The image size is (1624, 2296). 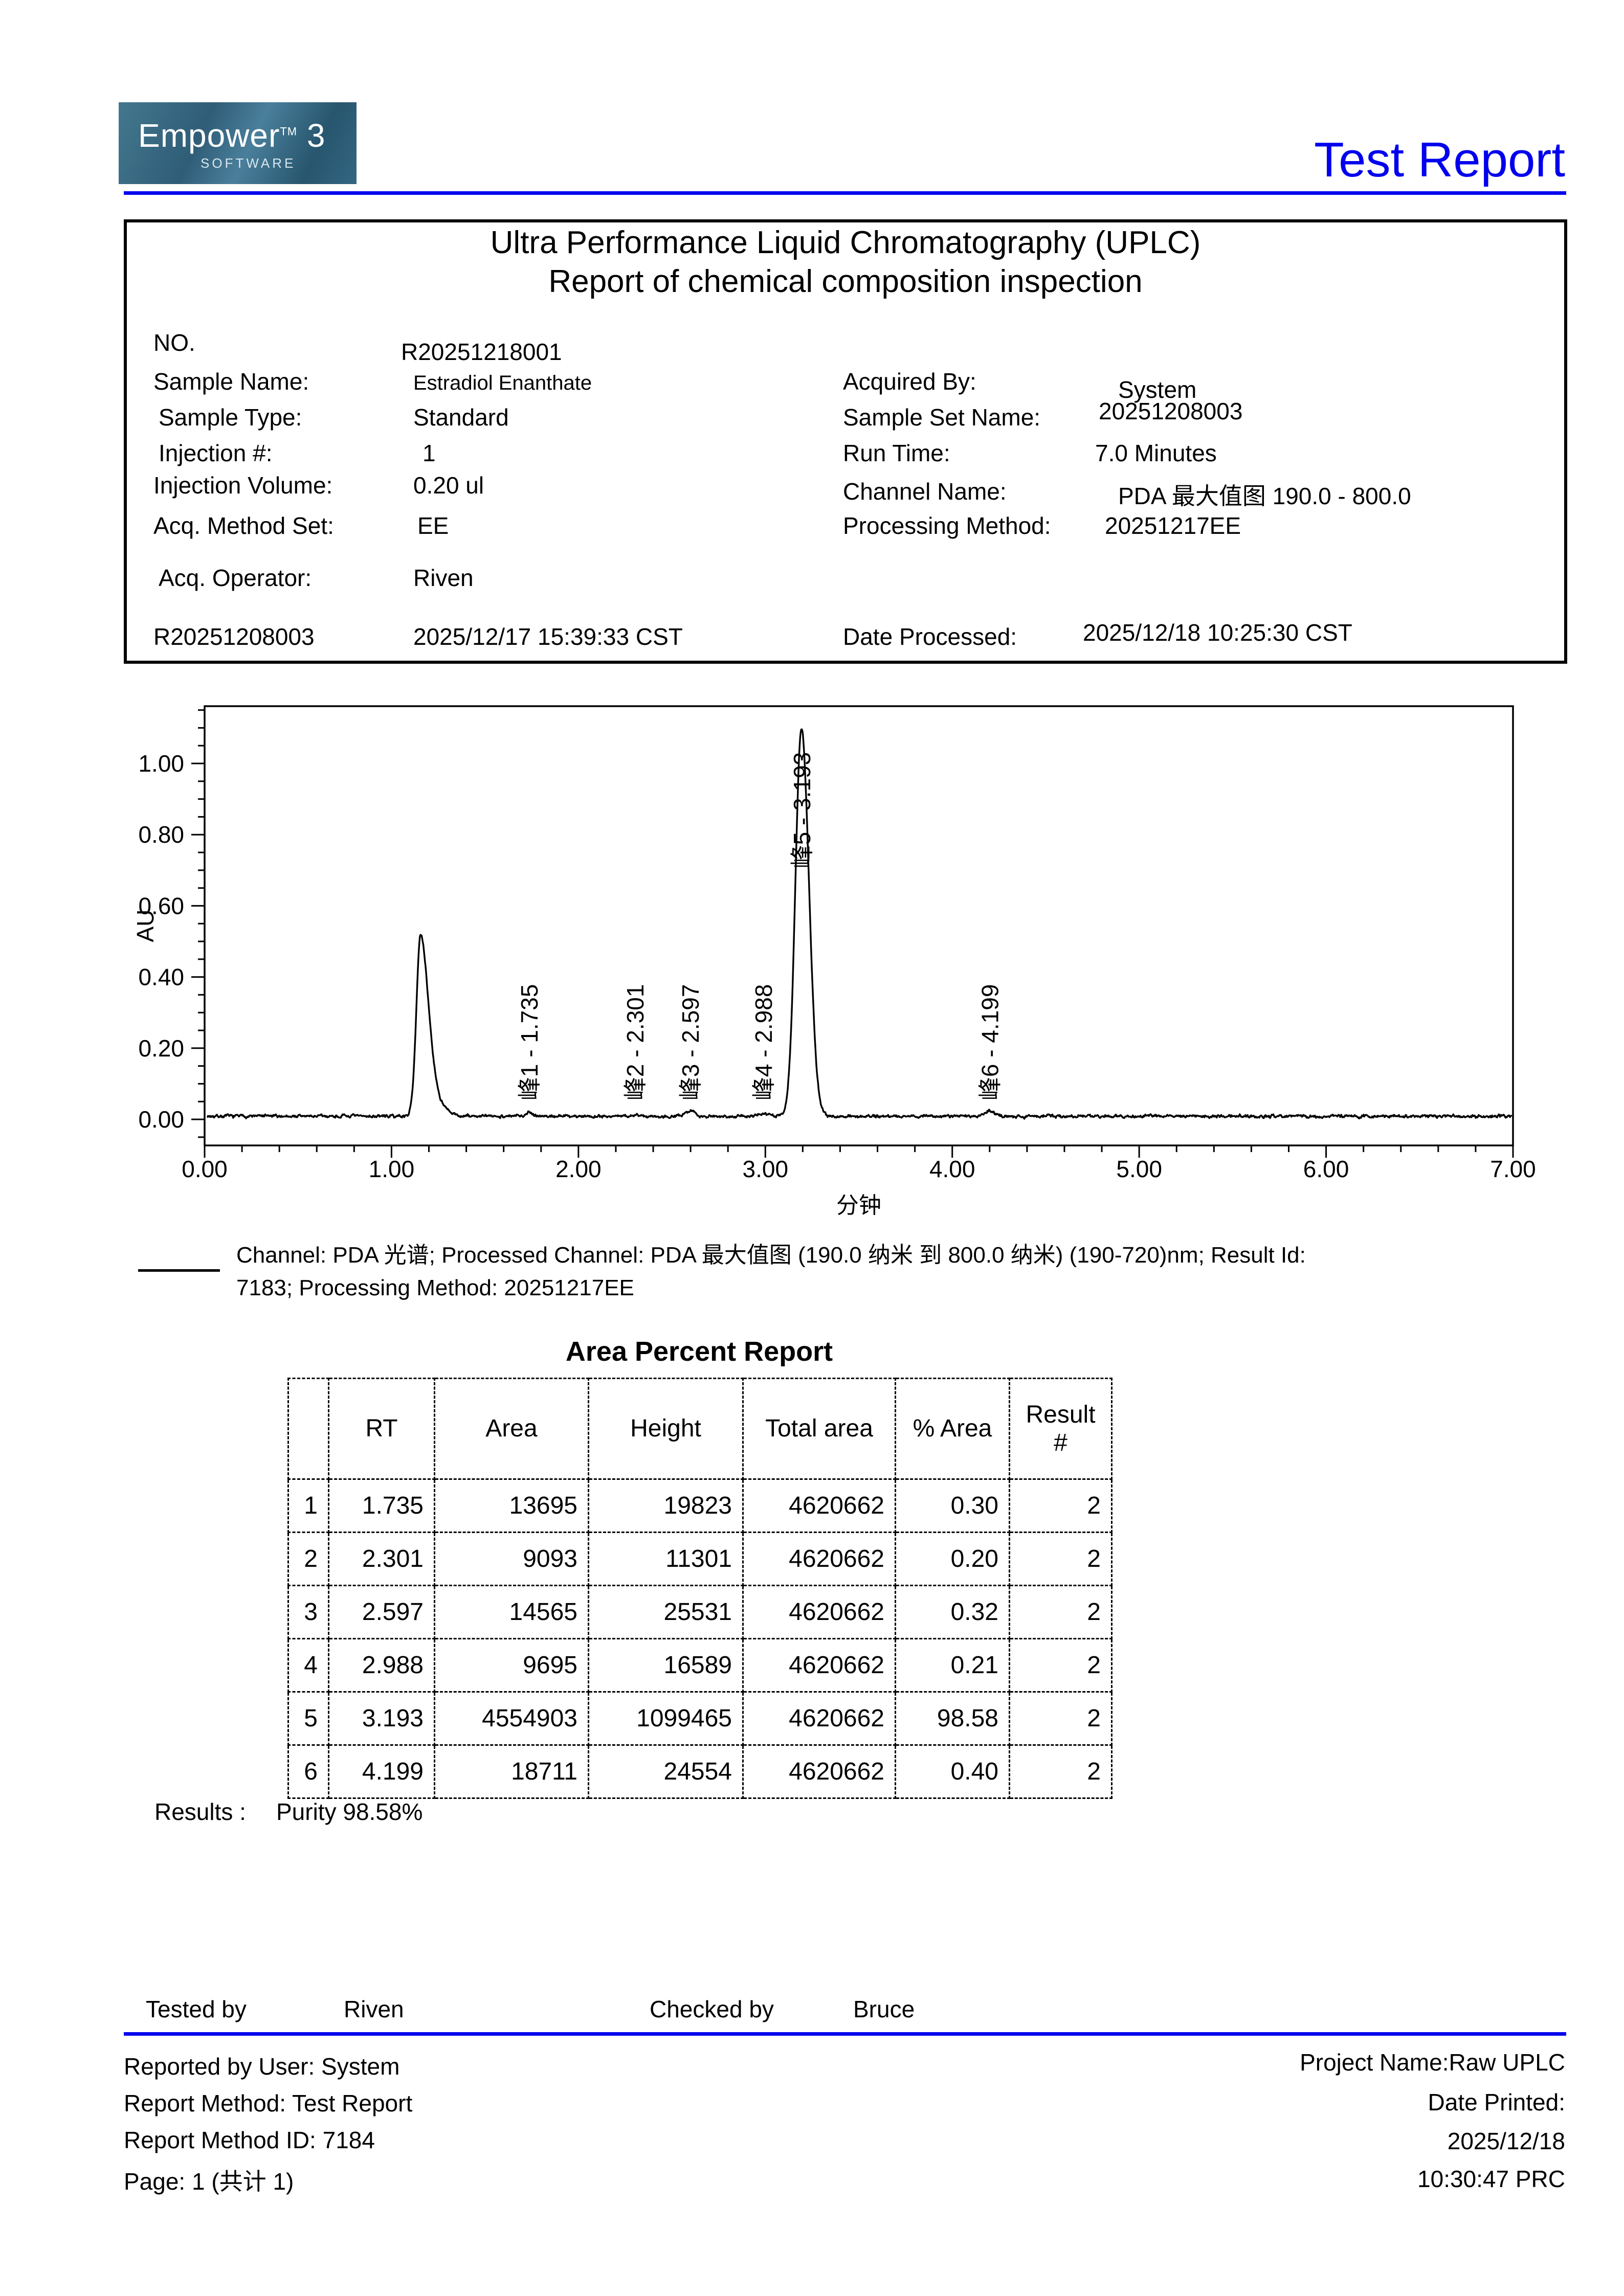 I want to click on col-header-rt: RT, so click(x=381, y=1429).